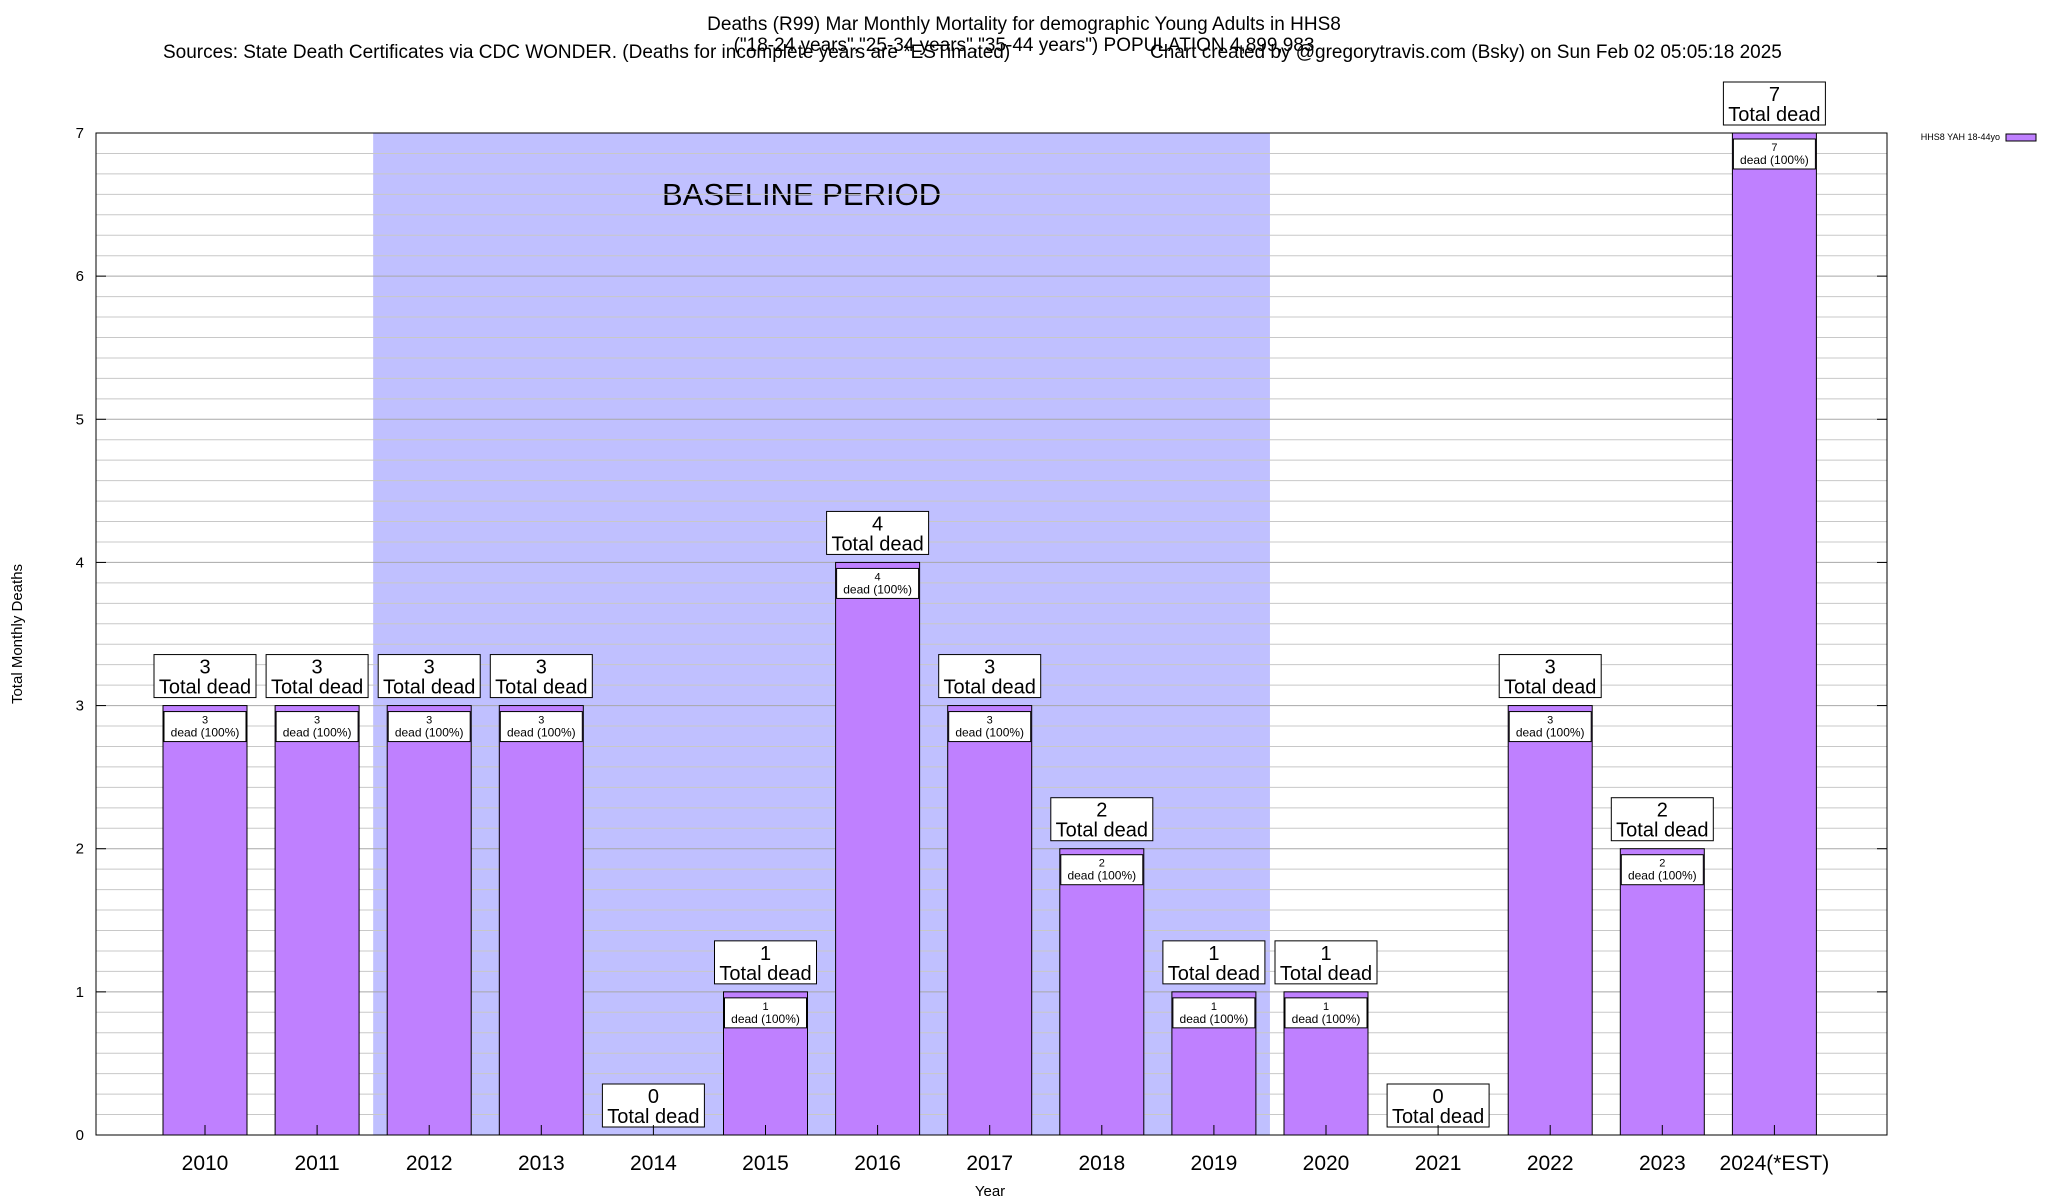  Describe the element at coordinates (429, 1163) in the screenshot. I see `x-tick-label: 2012` at that location.